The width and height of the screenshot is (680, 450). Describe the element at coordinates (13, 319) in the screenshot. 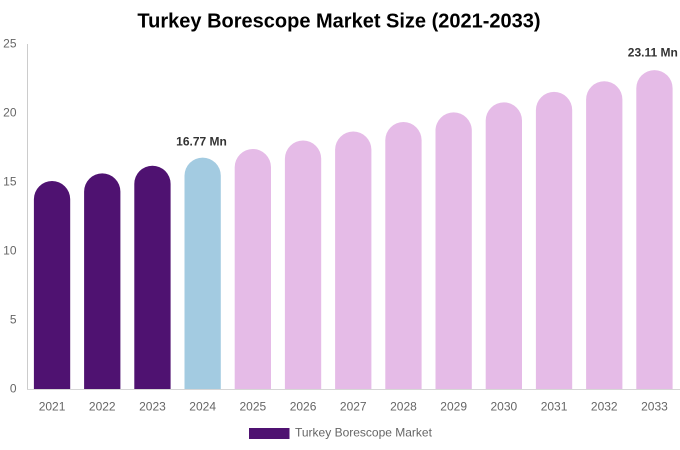

I see `svg-text: 5` at that location.